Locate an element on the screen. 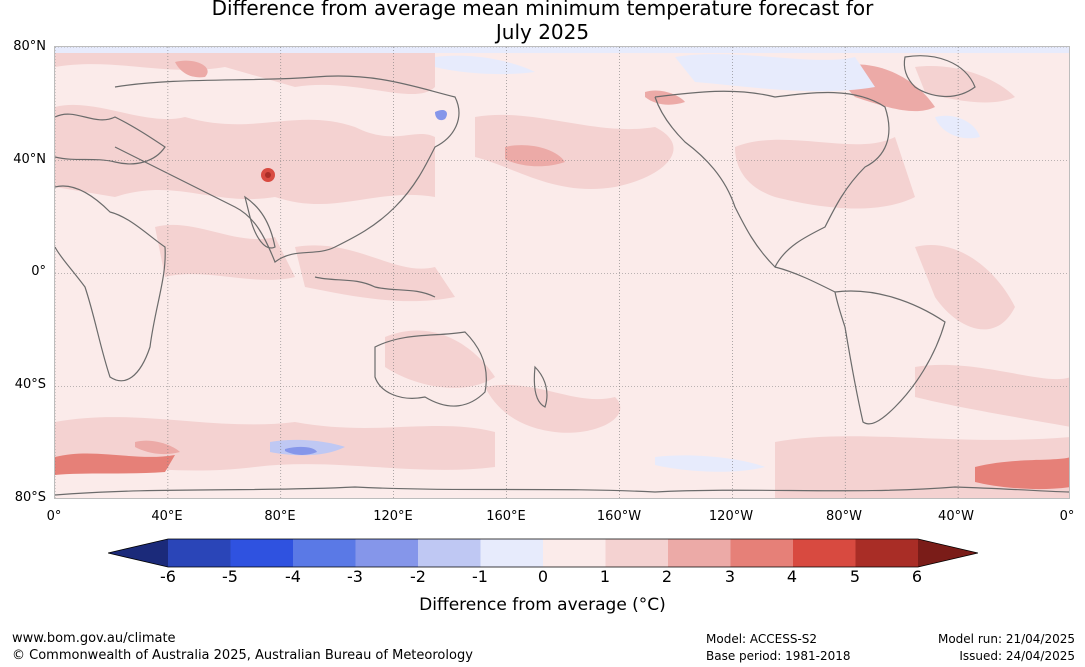 The image size is (1085, 667). colorbar-tick: 4 is located at coordinates (792, 576).